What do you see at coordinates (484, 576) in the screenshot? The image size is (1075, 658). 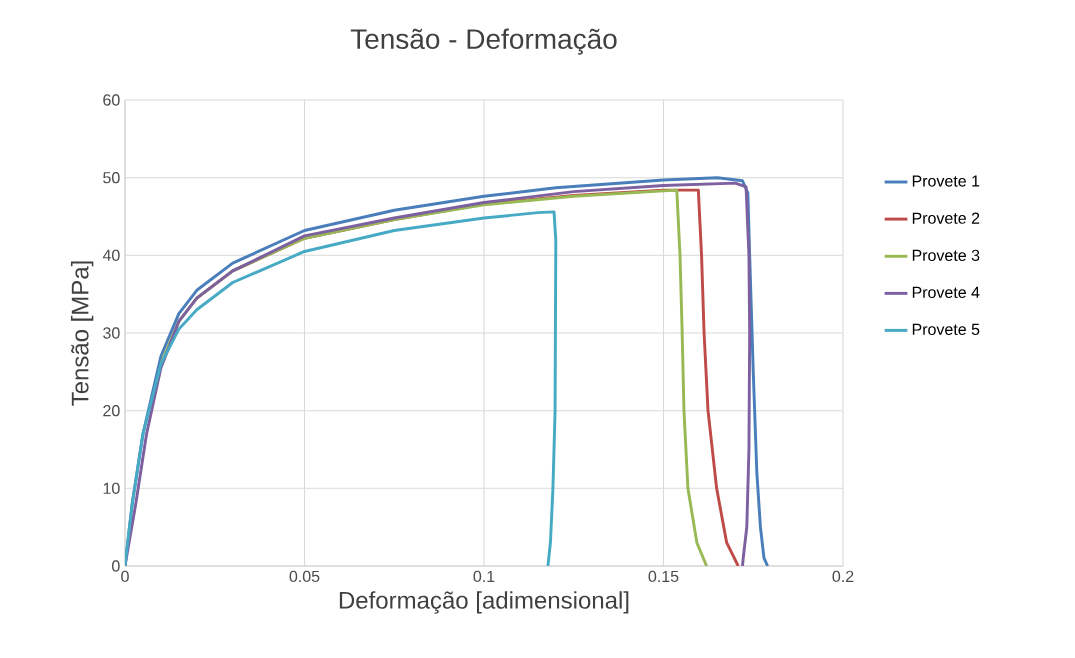 I see `x-tick-label: 0.1` at bounding box center [484, 576].